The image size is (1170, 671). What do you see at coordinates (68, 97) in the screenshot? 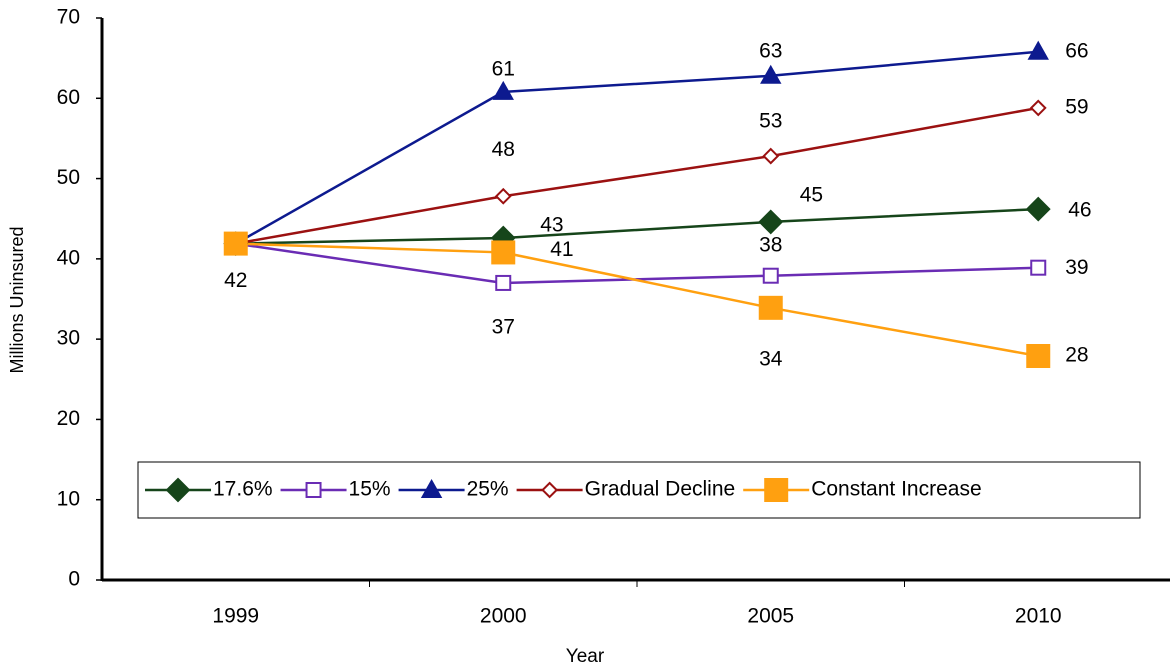
I see `y-tick-label: 60` at bounding box center [68, 97].